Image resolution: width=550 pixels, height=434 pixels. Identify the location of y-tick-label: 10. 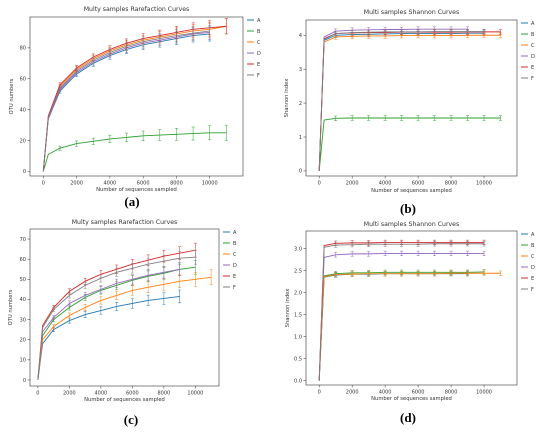
(23, 361).